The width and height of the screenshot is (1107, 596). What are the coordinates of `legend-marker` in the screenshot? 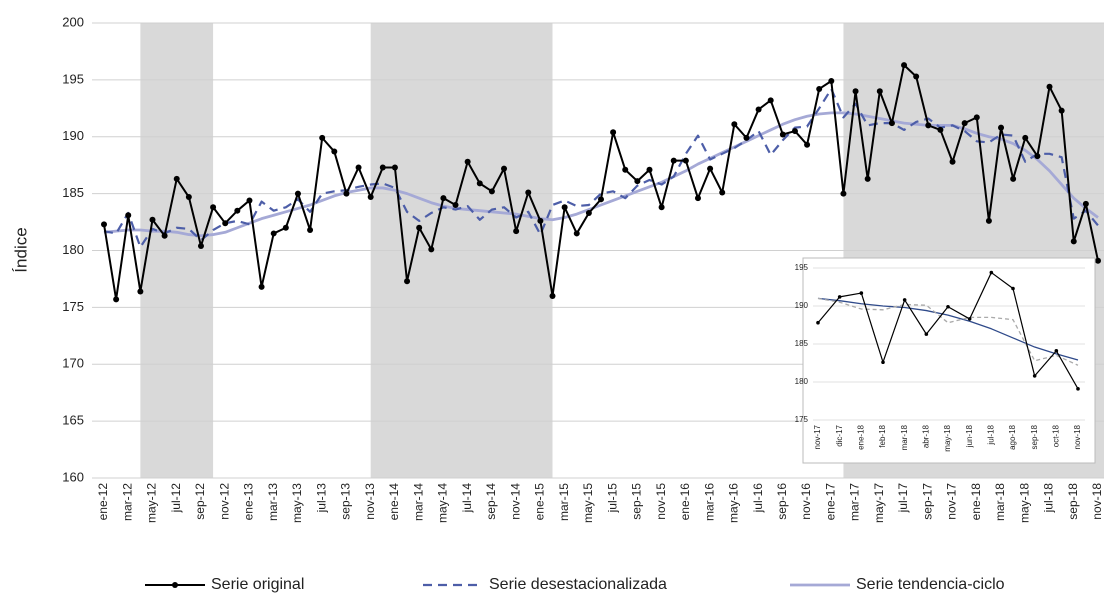 It's located at (175, 585).